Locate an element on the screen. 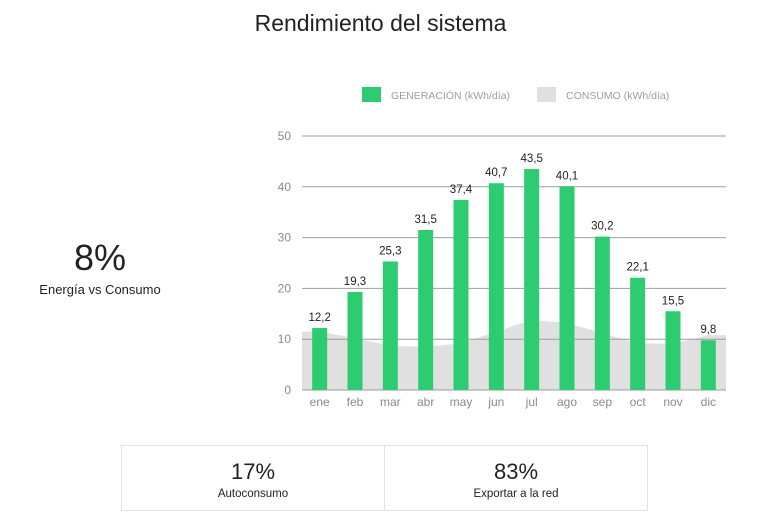 The height and width of the screenshot is (520, 761). bar-value-label: 40,1 is located at coordinates (567, 176).